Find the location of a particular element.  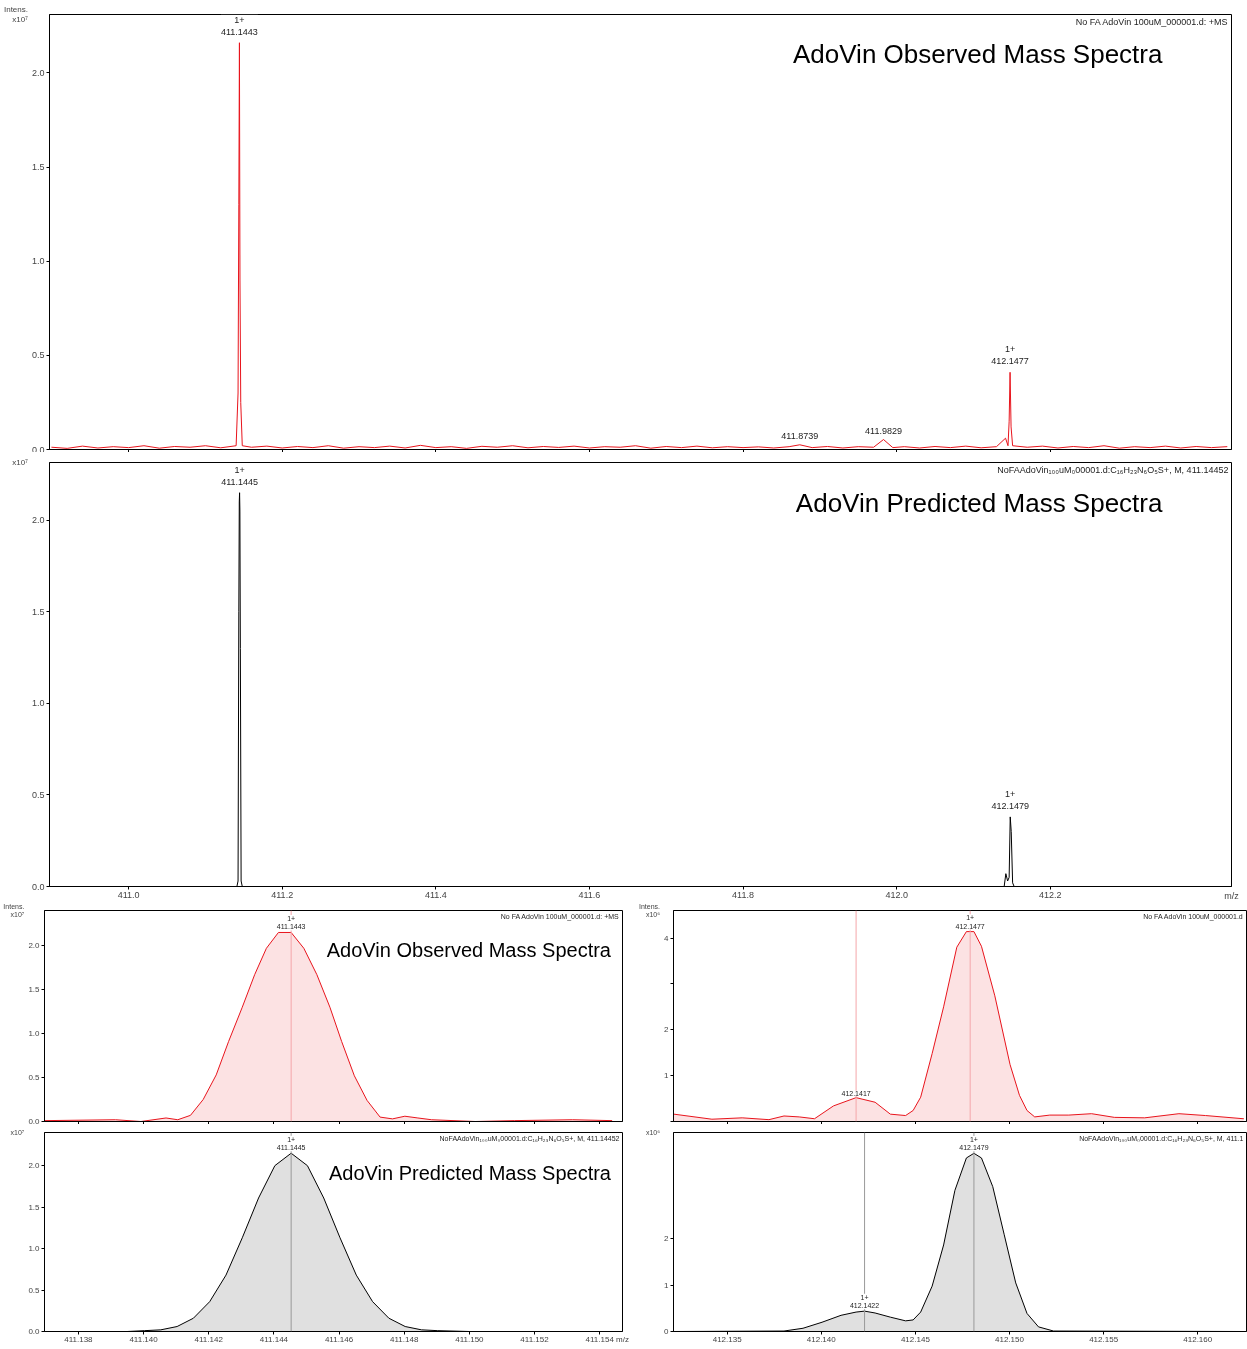

x-tick-label: 411.8 is located at coordinates (743, 894).